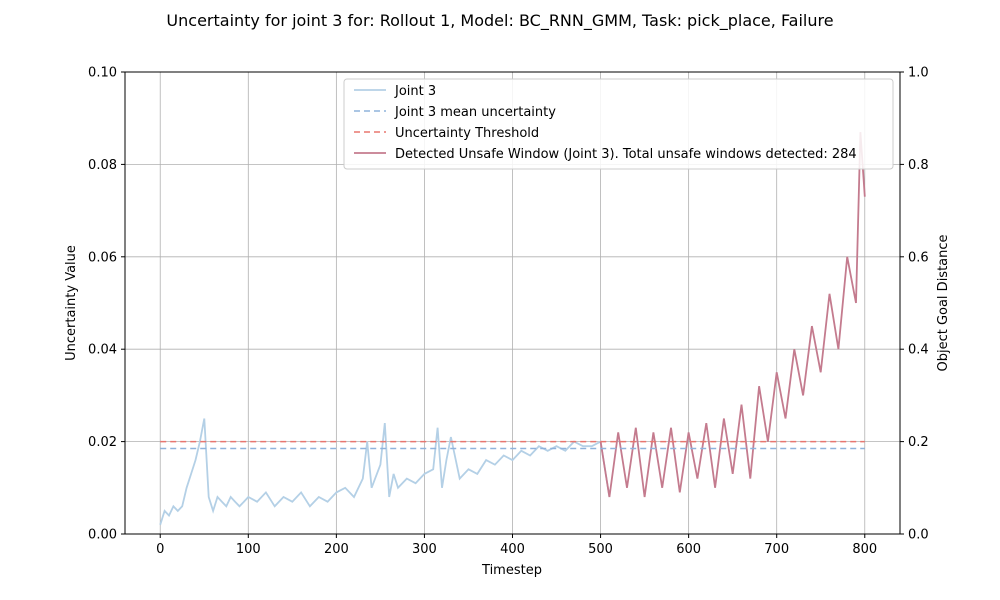 The image size is (1000, 600). I want to click on y2-tick-label: 0.6, so click(918, 257).